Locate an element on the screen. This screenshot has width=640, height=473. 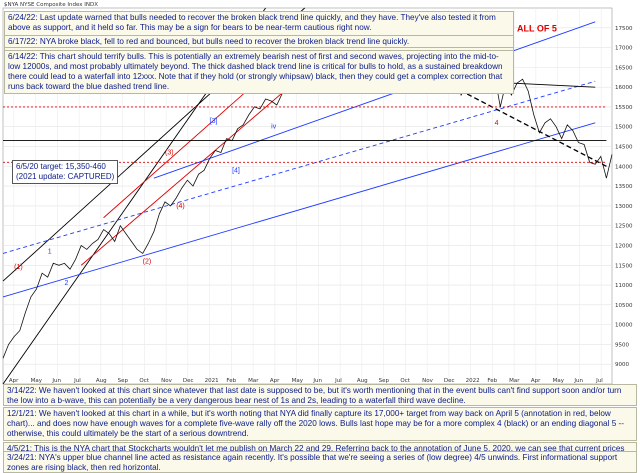
wave-label: 1 is located at coordinates (50, 251).